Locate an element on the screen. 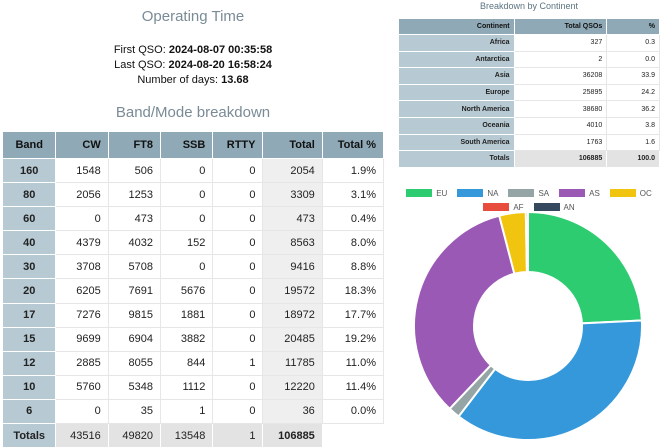  cell-total-pct: 17.7% is located at coordinates (352, 315).